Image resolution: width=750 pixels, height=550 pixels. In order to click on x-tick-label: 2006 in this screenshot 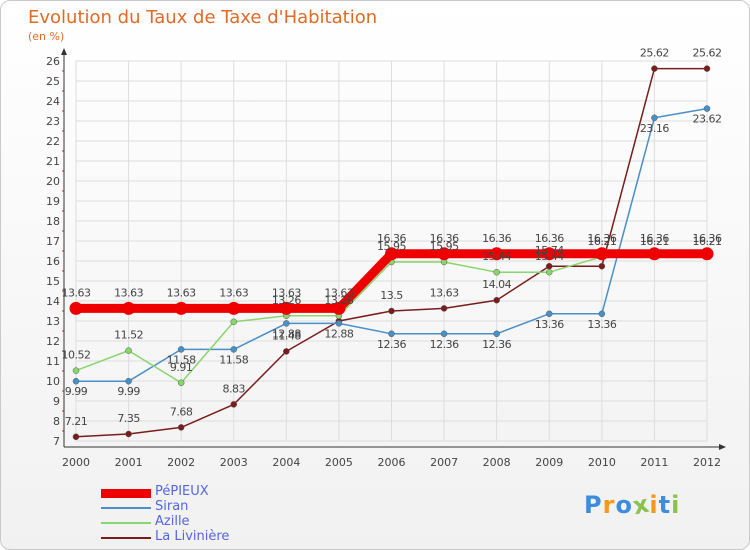, I will do `click(392, 462)`.